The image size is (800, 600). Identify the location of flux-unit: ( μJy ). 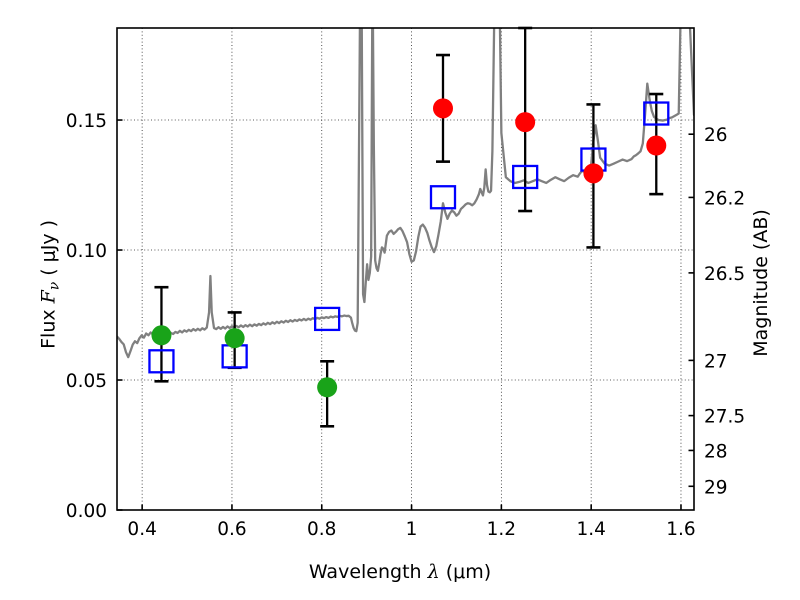
(48, 250).